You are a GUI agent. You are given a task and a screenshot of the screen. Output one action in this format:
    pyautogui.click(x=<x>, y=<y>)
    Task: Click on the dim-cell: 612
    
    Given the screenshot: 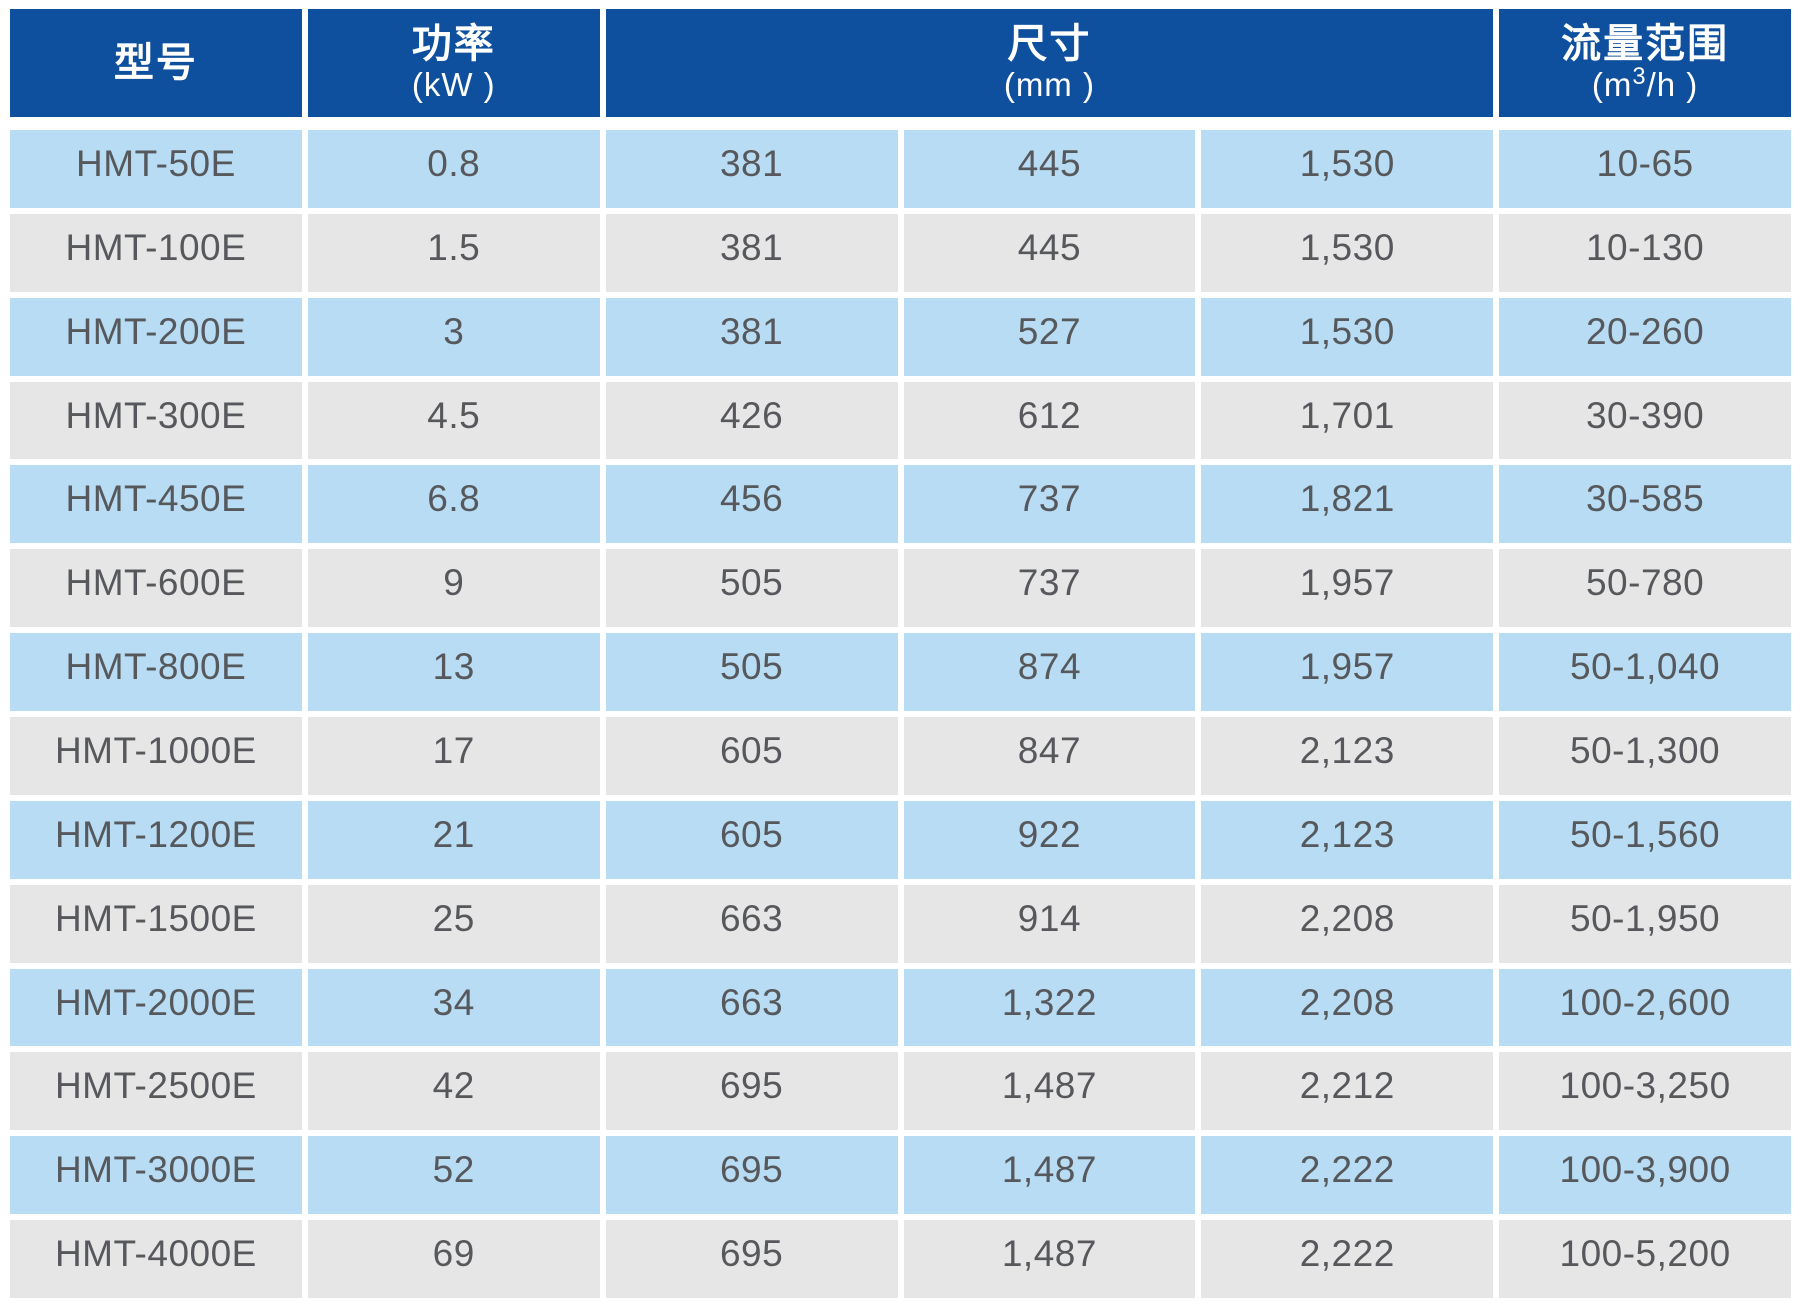 What is the action you would take?
    pyautogui.click(x=1049, y=420)
    